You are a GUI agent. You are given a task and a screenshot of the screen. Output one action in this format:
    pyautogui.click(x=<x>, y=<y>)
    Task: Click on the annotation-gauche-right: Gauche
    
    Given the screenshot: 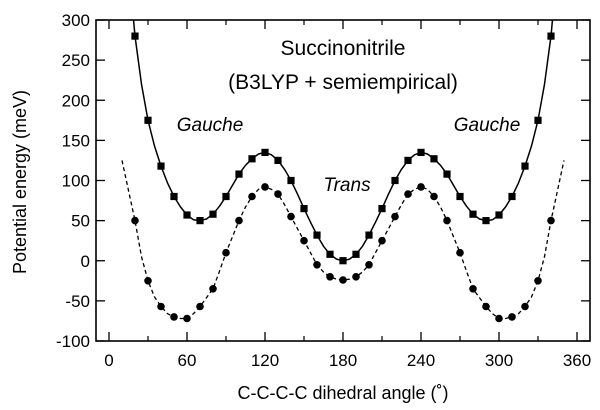 What is the action you would take?
    pyautogui.click(x=487, y=125)
    